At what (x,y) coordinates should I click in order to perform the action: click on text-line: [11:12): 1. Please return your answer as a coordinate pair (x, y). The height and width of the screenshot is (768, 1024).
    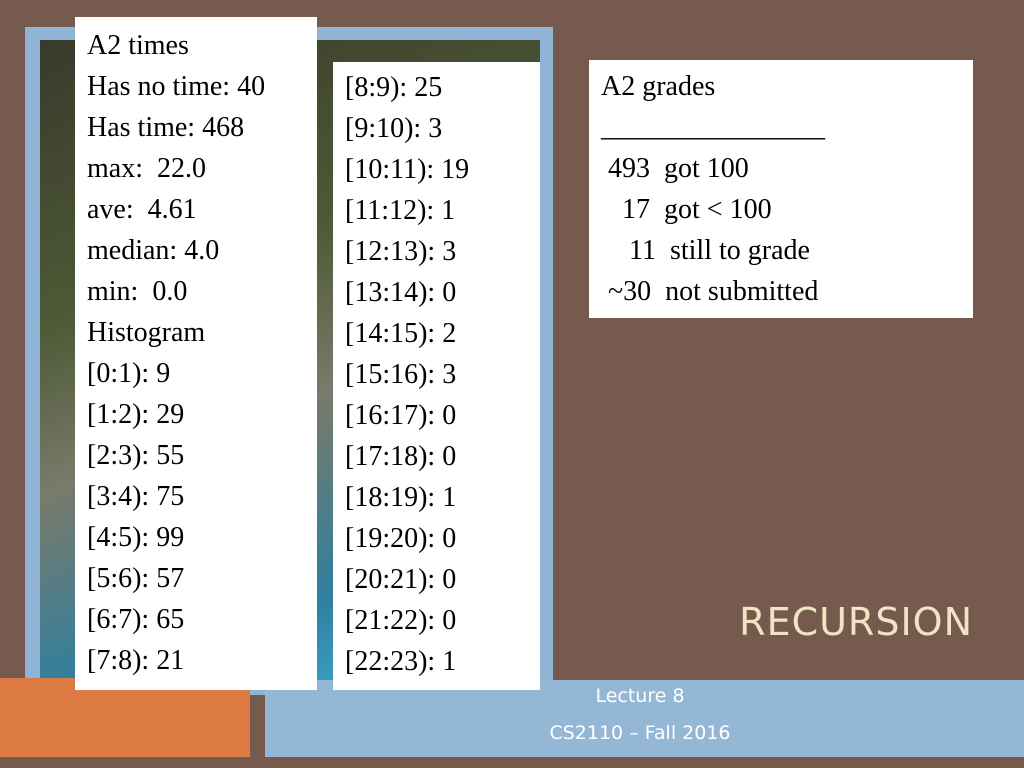
    Looking at the image, I should click on (400, 210).